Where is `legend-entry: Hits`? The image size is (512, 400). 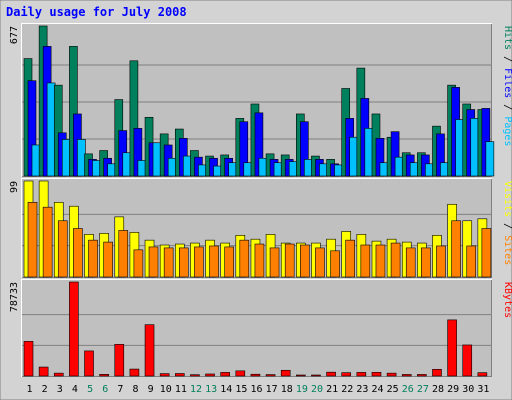
legend-entry: Hits is located at coordinates (507, 38).